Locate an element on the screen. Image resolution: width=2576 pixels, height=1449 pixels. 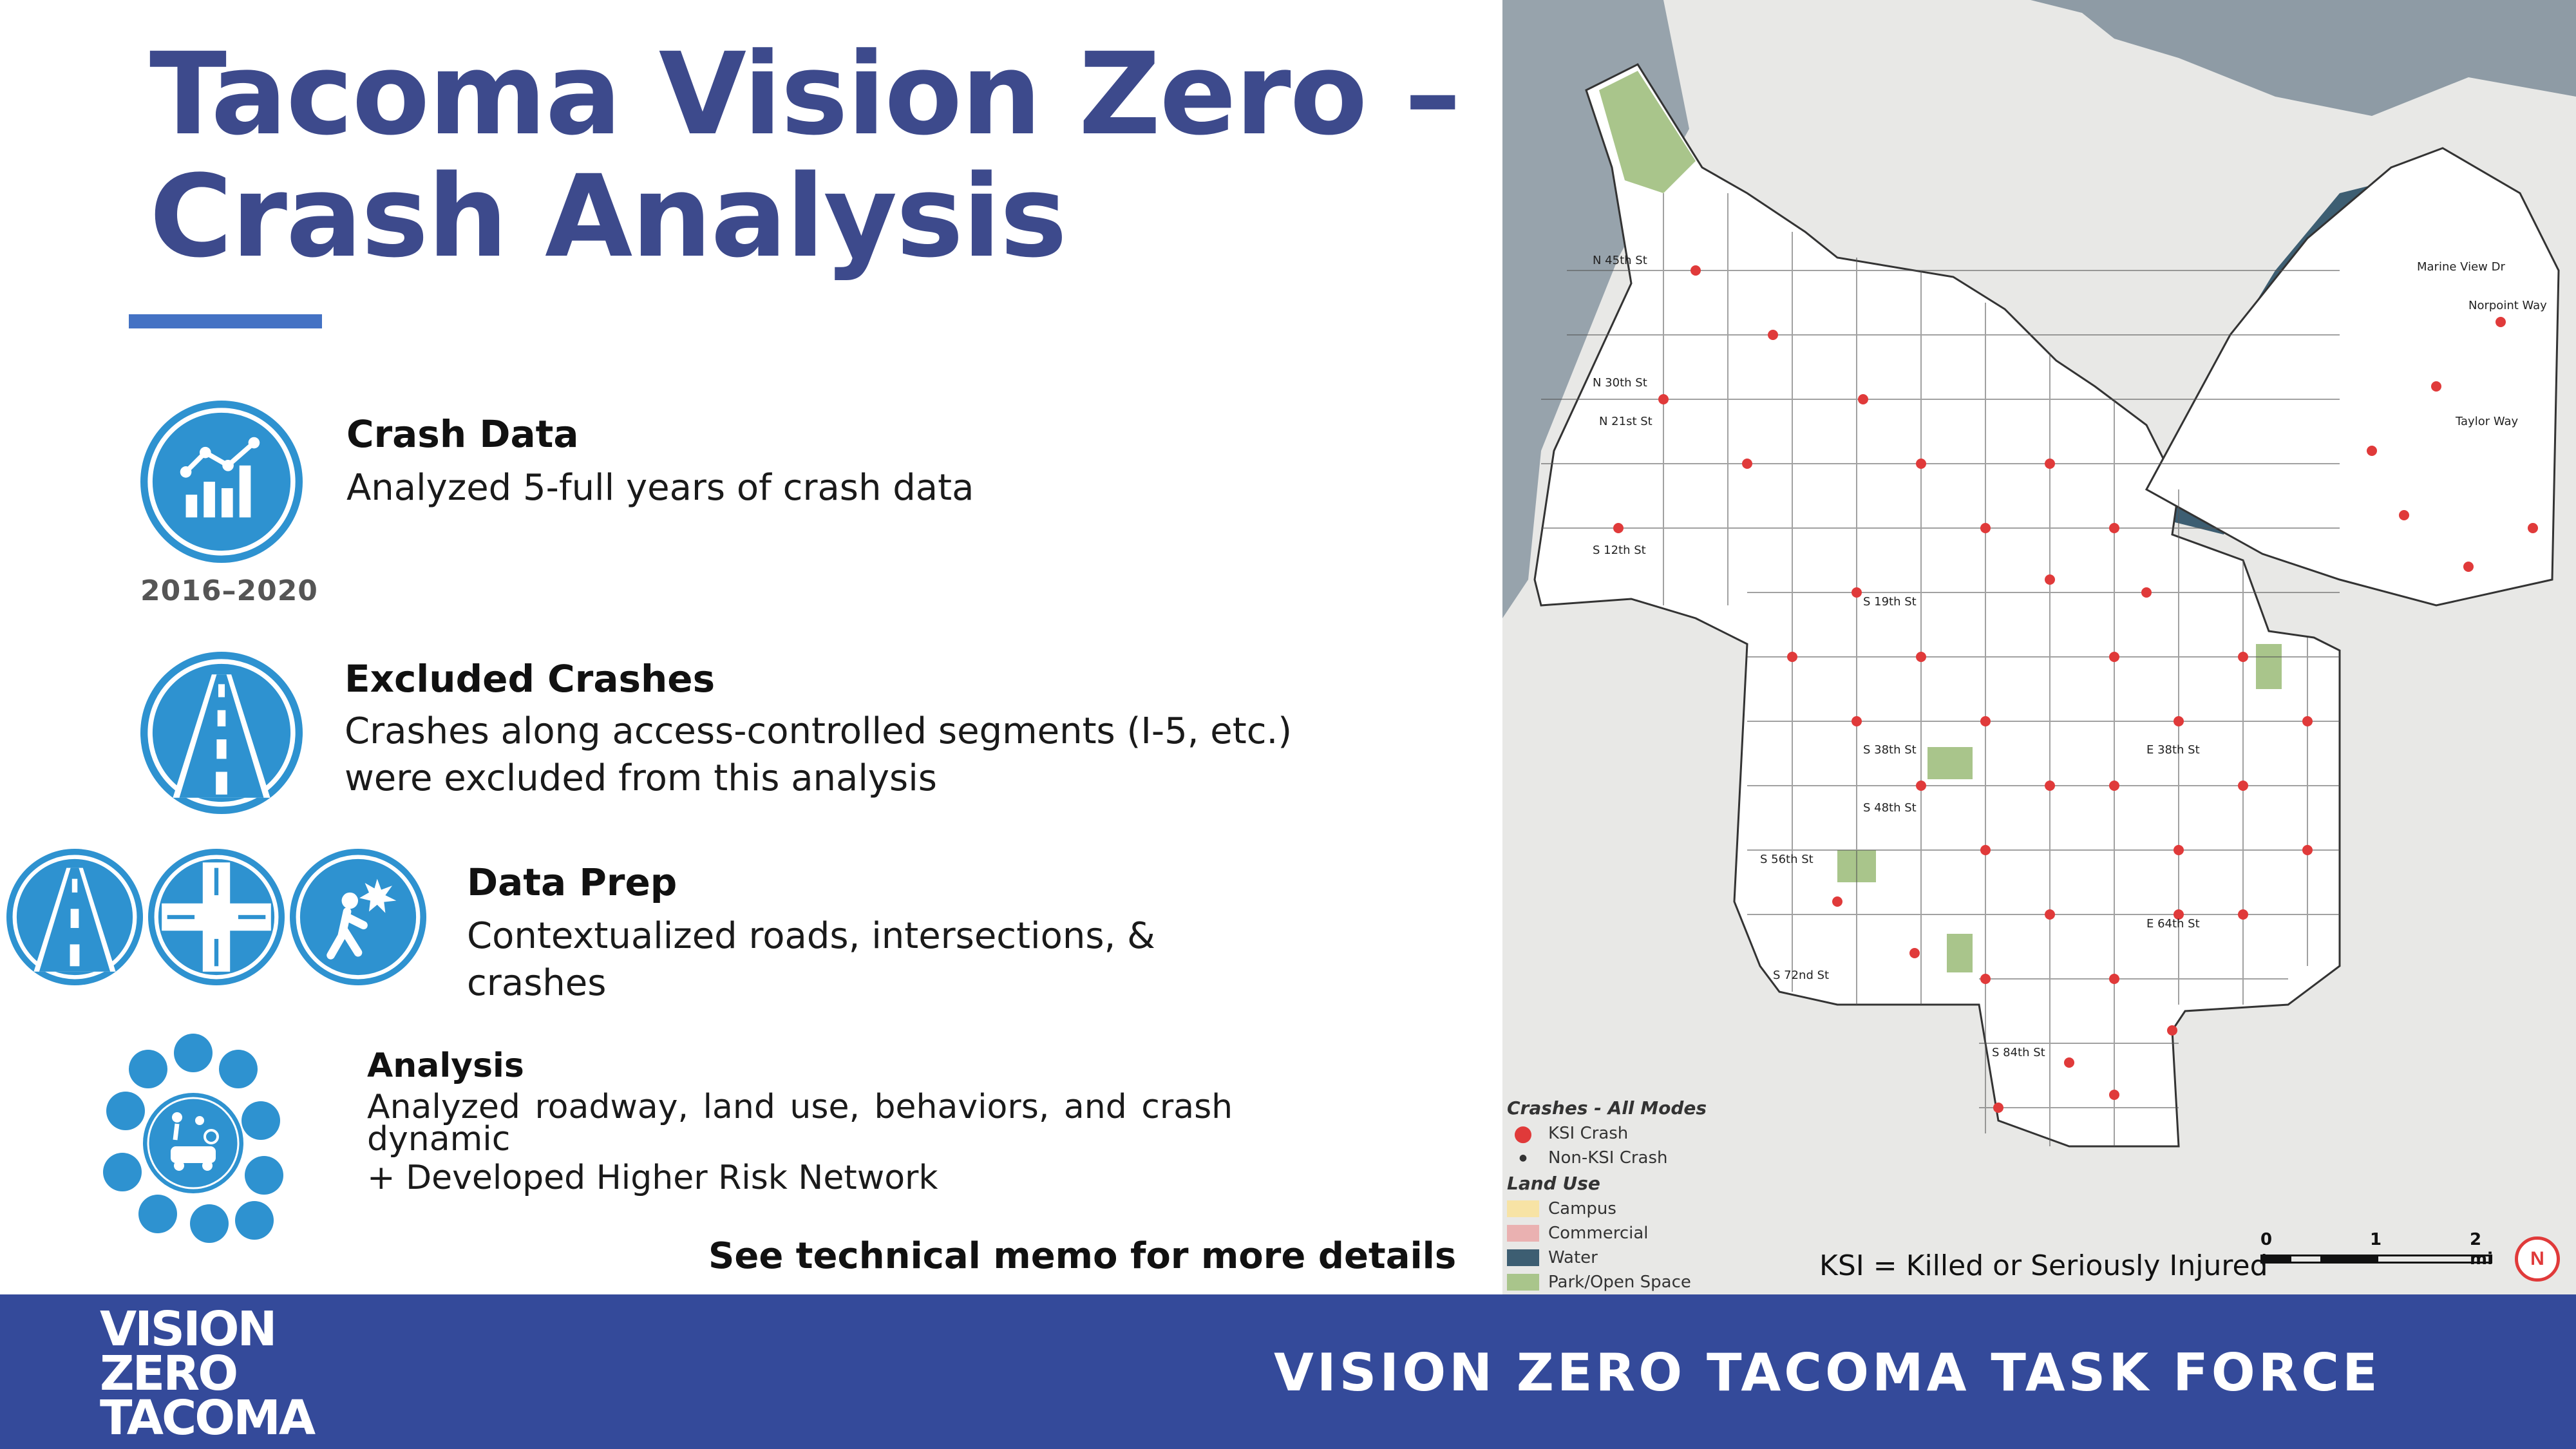
water-swatch is located at coordinates (1523, 1257).